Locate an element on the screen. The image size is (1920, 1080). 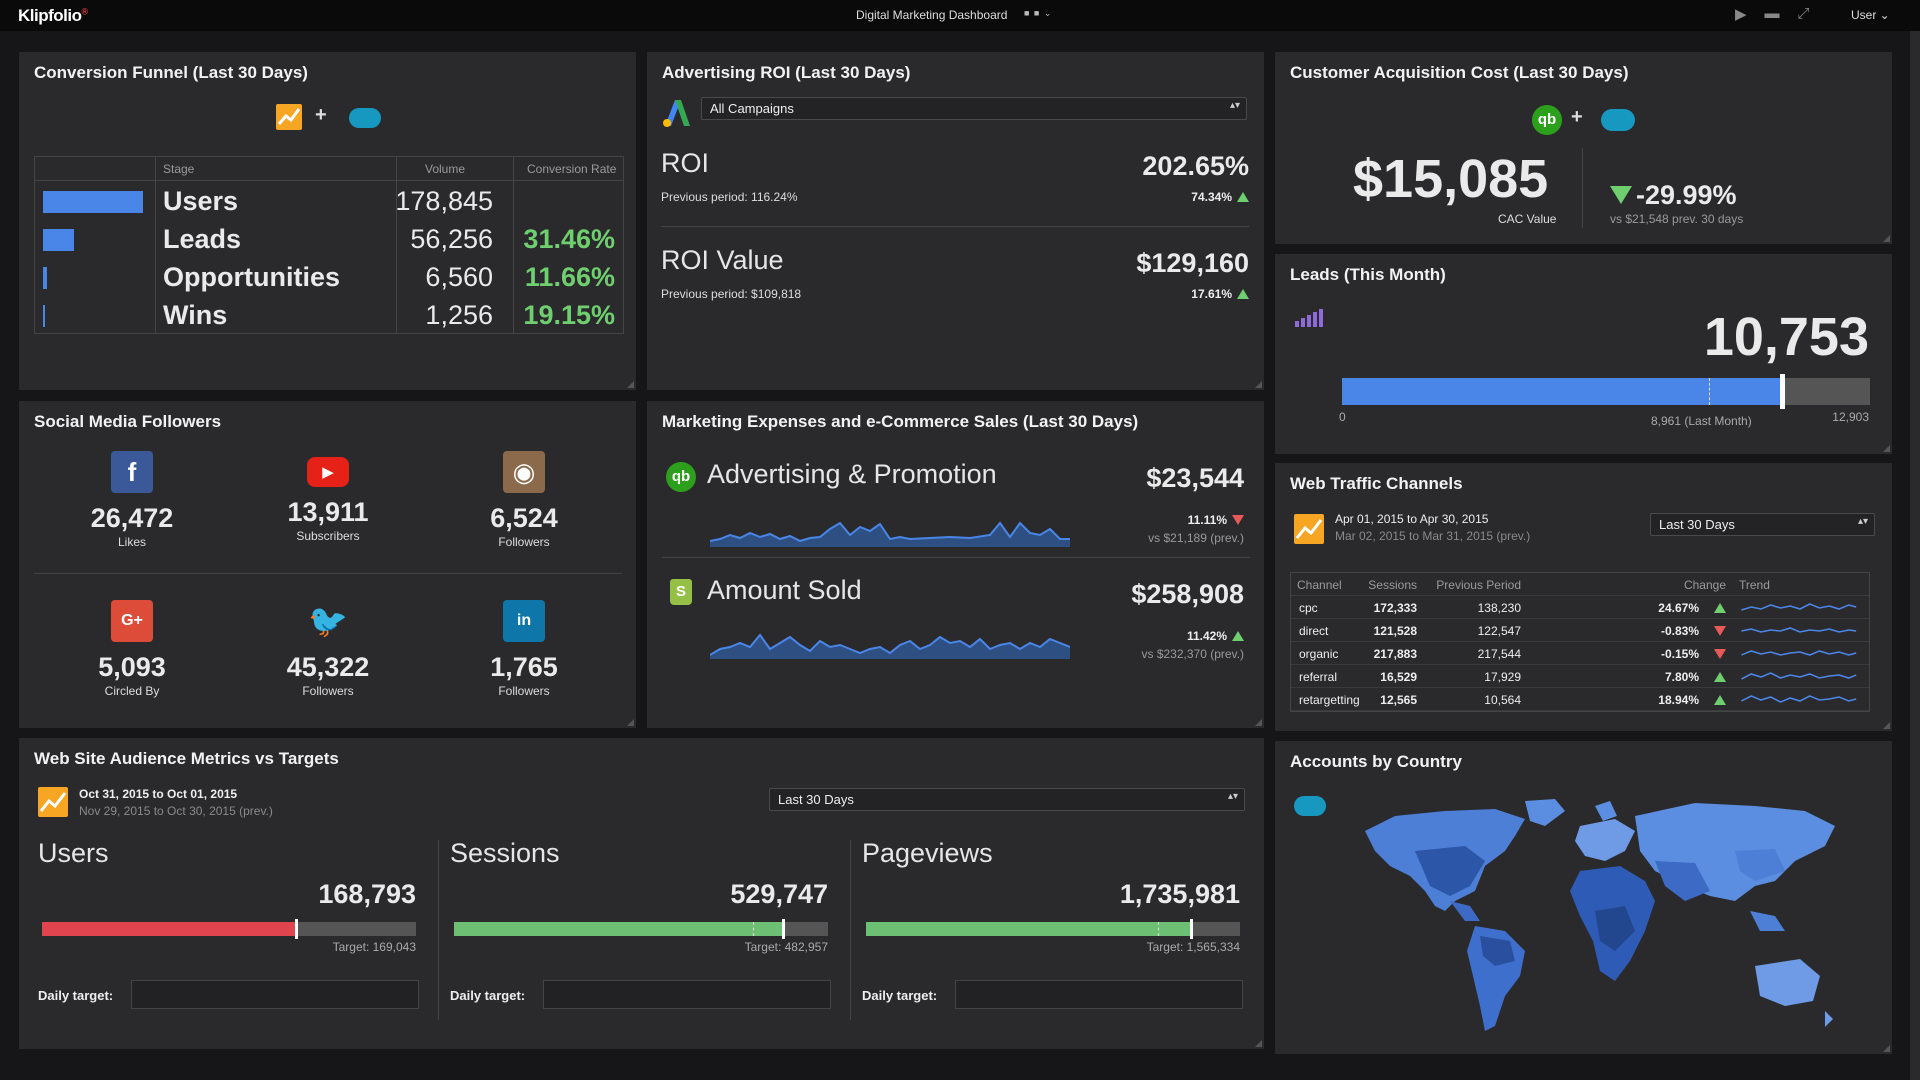
roi-label: ROI is located at coordinates (685, 163).